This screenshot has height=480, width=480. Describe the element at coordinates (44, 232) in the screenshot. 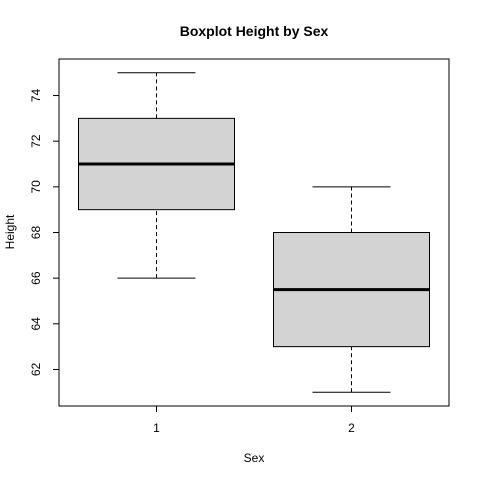

I see `y-axis: 62 64 66 68 70 72 74` at that location.